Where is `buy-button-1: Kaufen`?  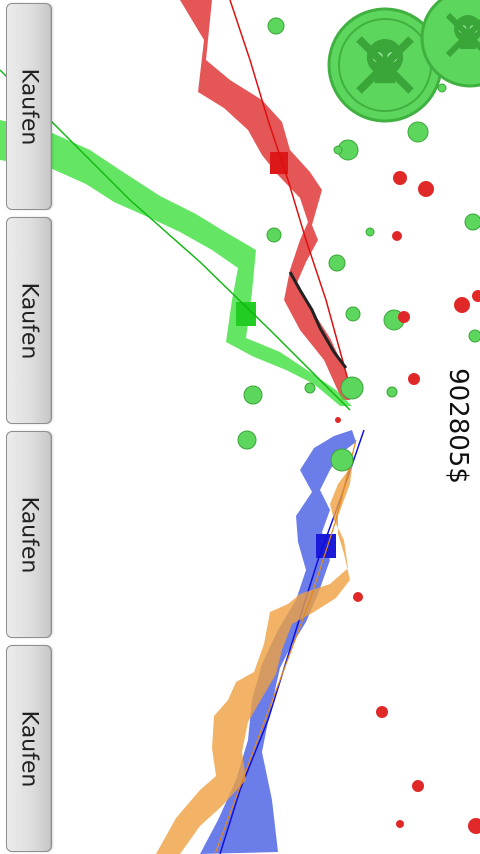 buy-button-1: Kaufen is located at coordinates (29, 106).